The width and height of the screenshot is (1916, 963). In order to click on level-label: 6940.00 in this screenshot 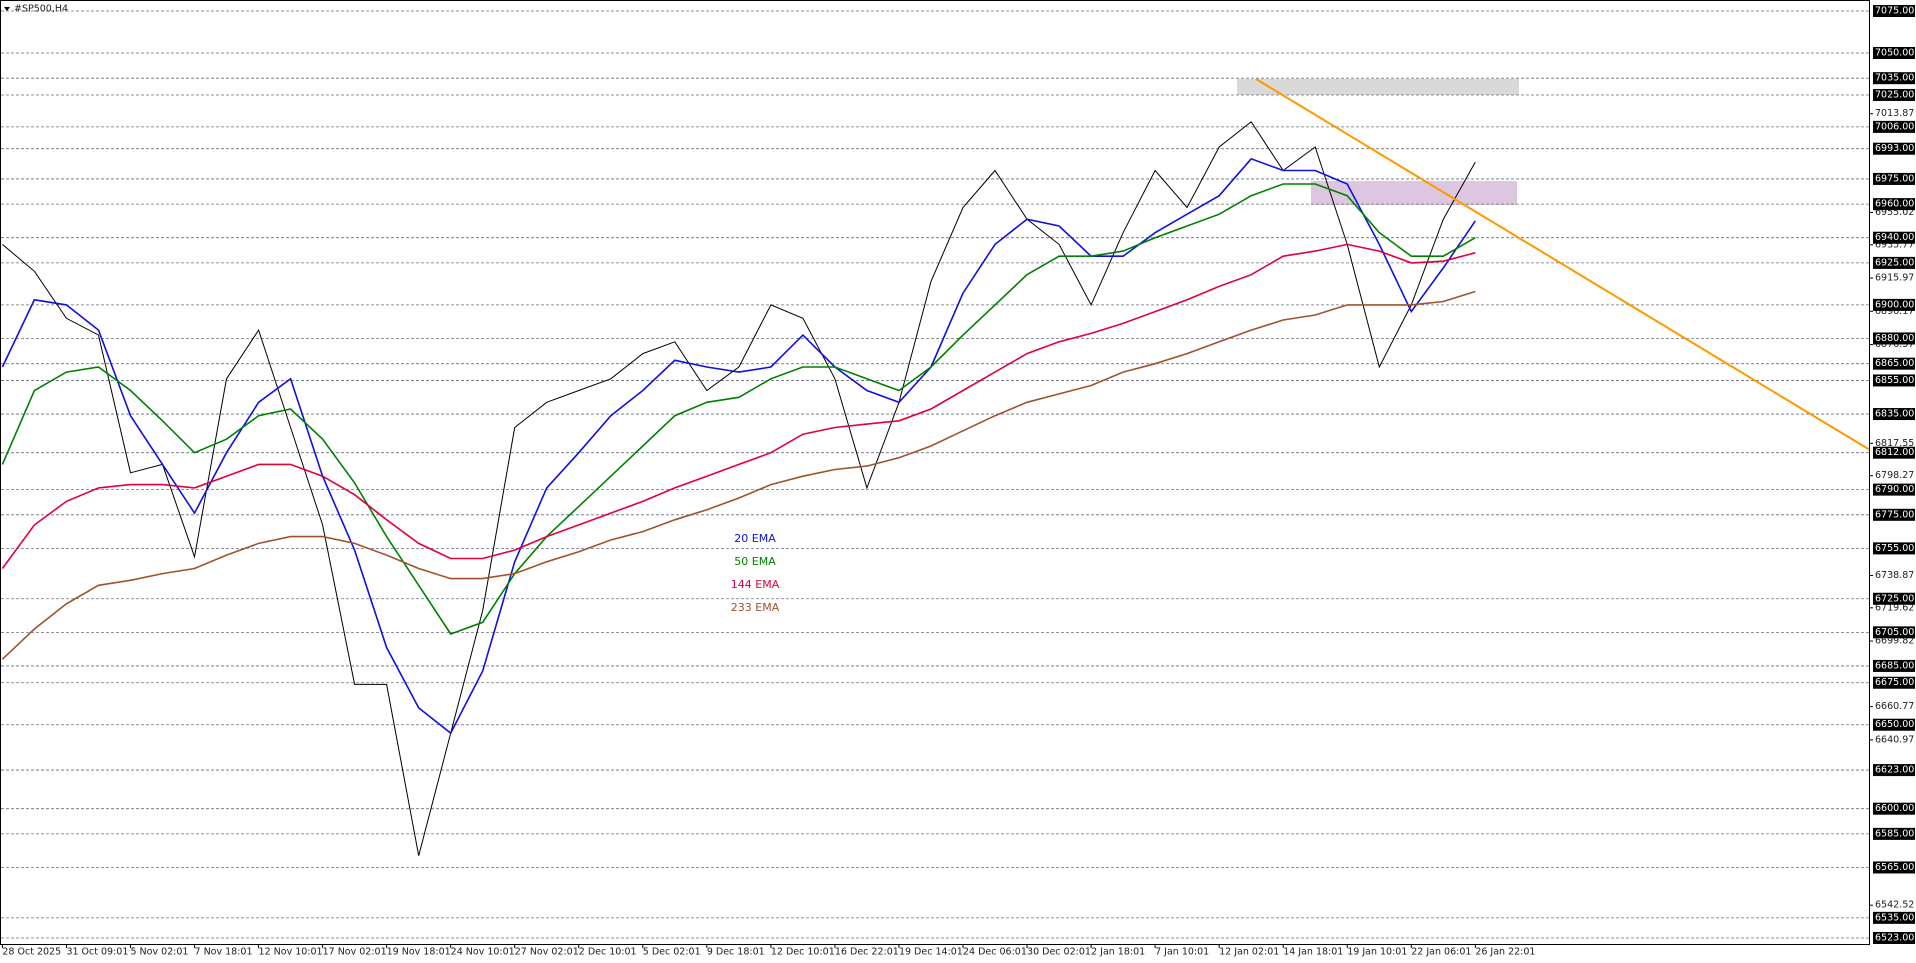, I will do `click(1894, 237)`.